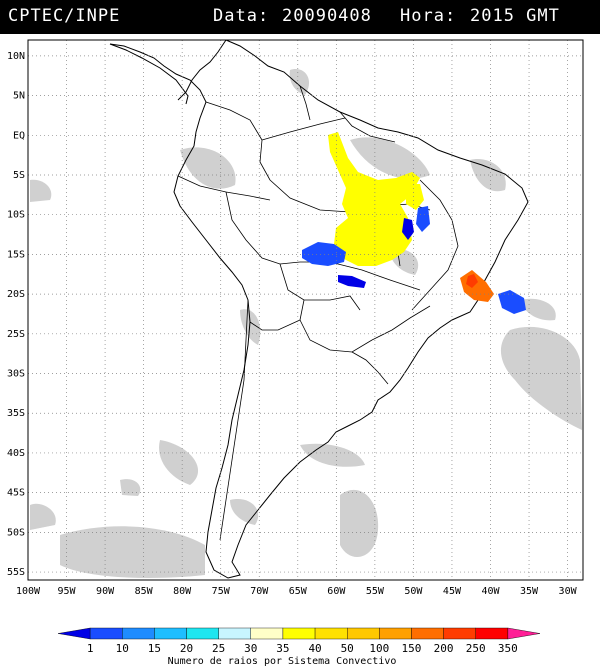 Image resolution: width=600 pixels, height=670 pixels. I want to click on lightning-cluster-blue-atlantic, so click(512, 302).